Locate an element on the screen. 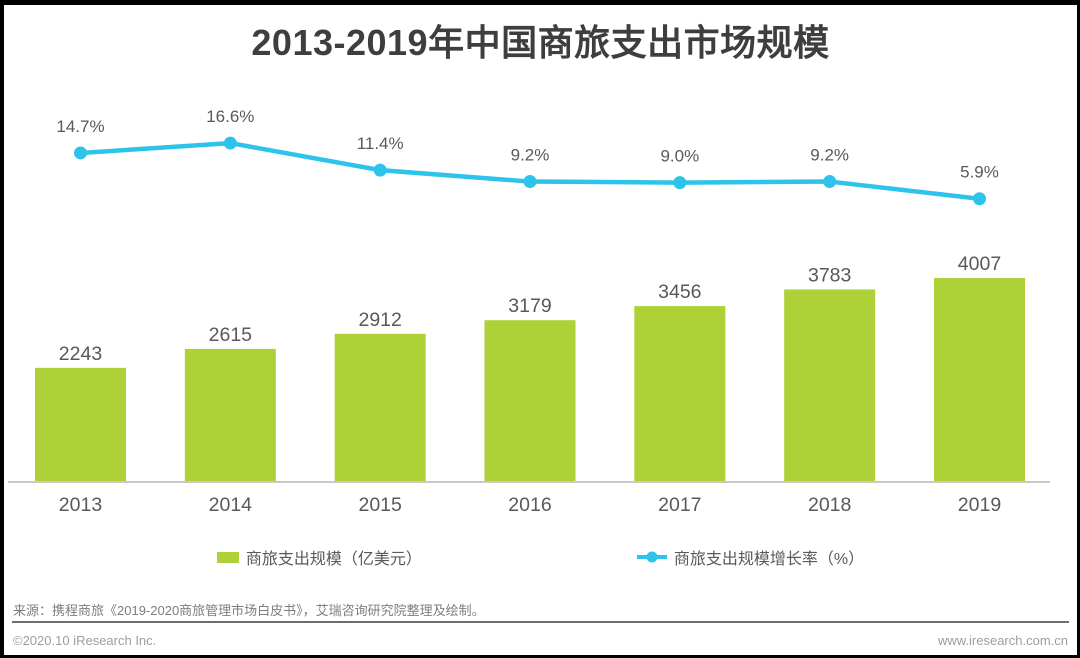 The height and width of the screenshot is (658, 1080). bar-value-label-2019: 4007 is located at coordinates (979, 264).